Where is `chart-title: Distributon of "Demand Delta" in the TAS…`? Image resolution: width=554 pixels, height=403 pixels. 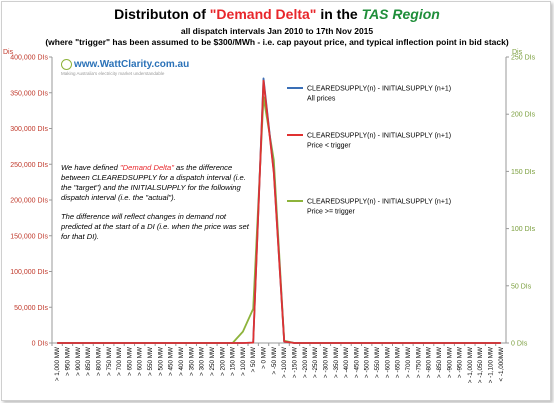 chart-title: Distributon of "Demand Delta" in the TAS… is located at coordinates (277, 14).